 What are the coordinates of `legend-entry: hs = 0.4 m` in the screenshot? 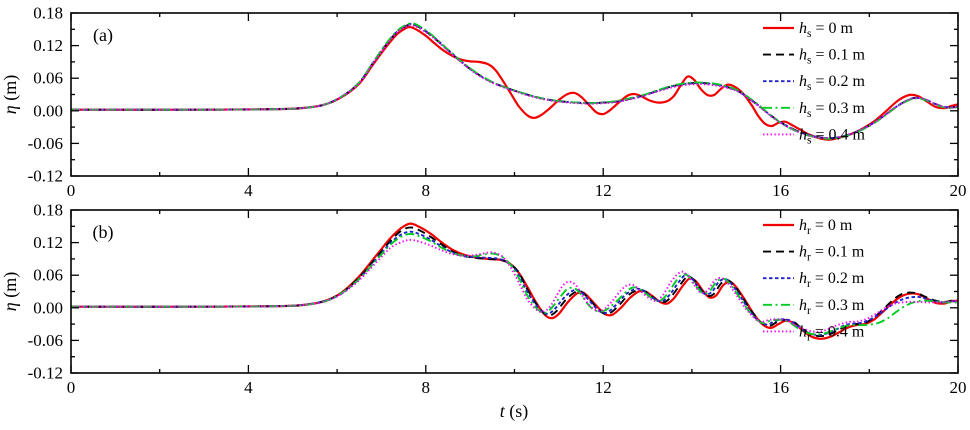 It's located at (814, 136).